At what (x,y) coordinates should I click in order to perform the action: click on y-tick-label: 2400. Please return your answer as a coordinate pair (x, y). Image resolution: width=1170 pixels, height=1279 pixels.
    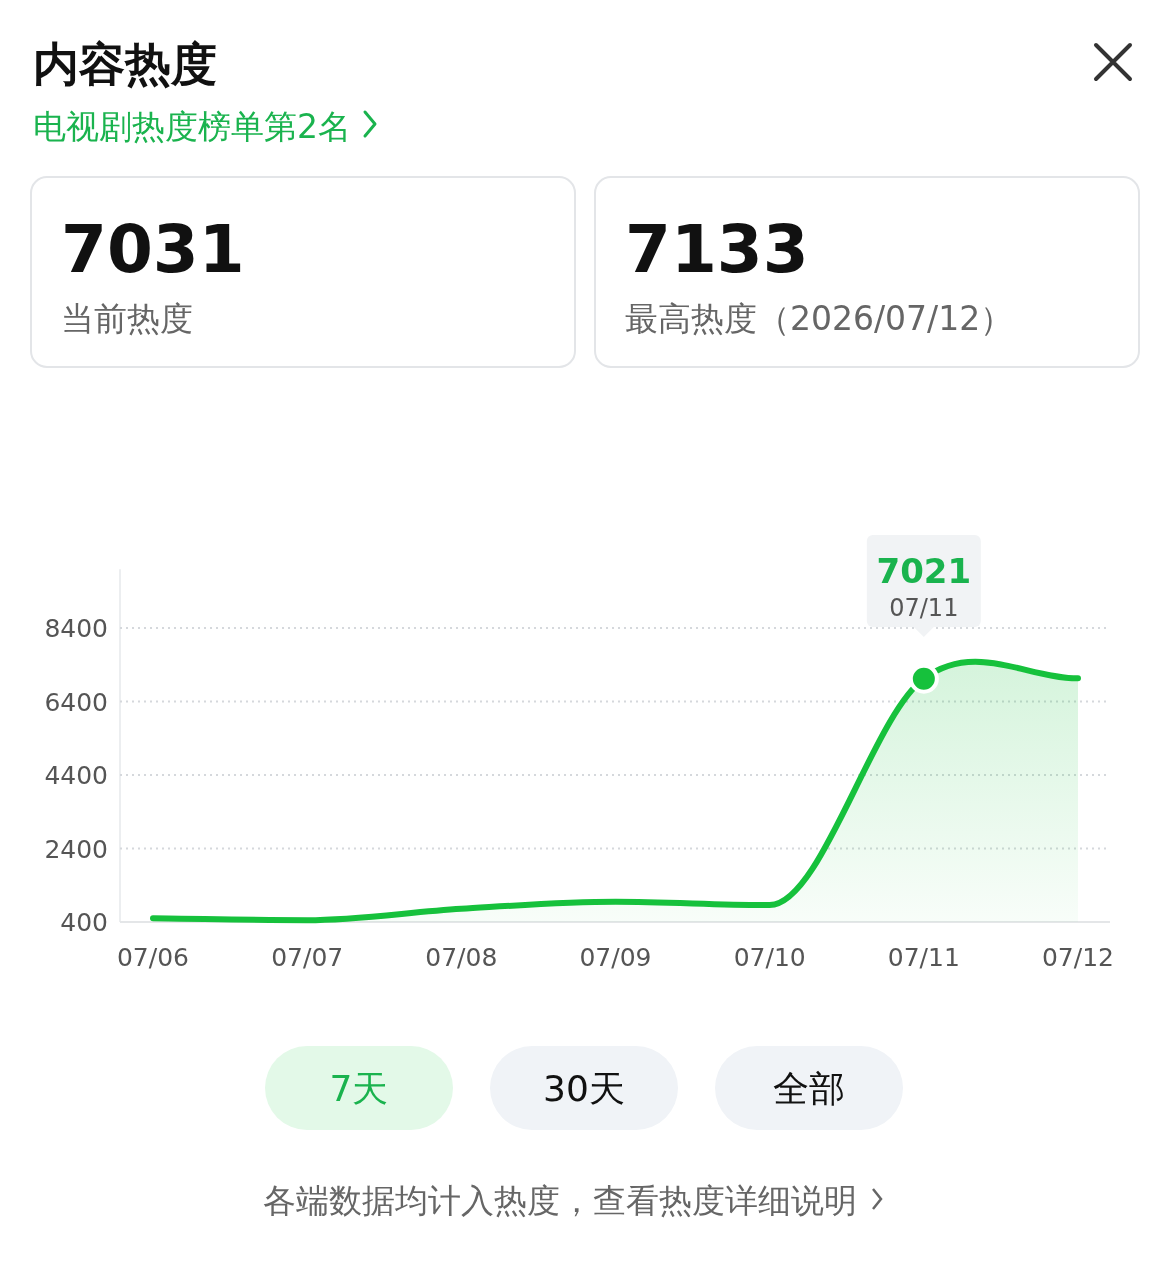
    Looking at the image, I should click on (76, 849).